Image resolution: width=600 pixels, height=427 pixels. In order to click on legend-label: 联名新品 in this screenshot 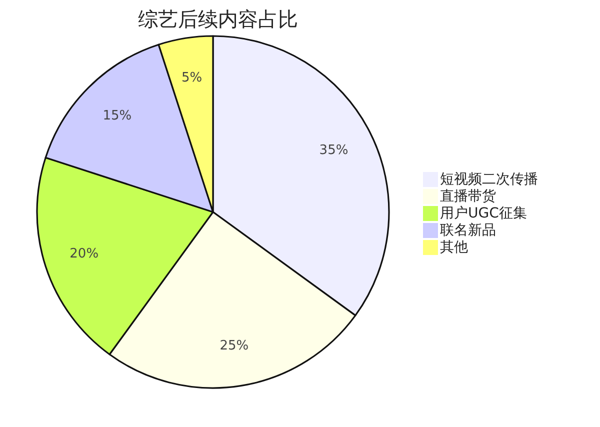, I will do `click(468, 230)`.